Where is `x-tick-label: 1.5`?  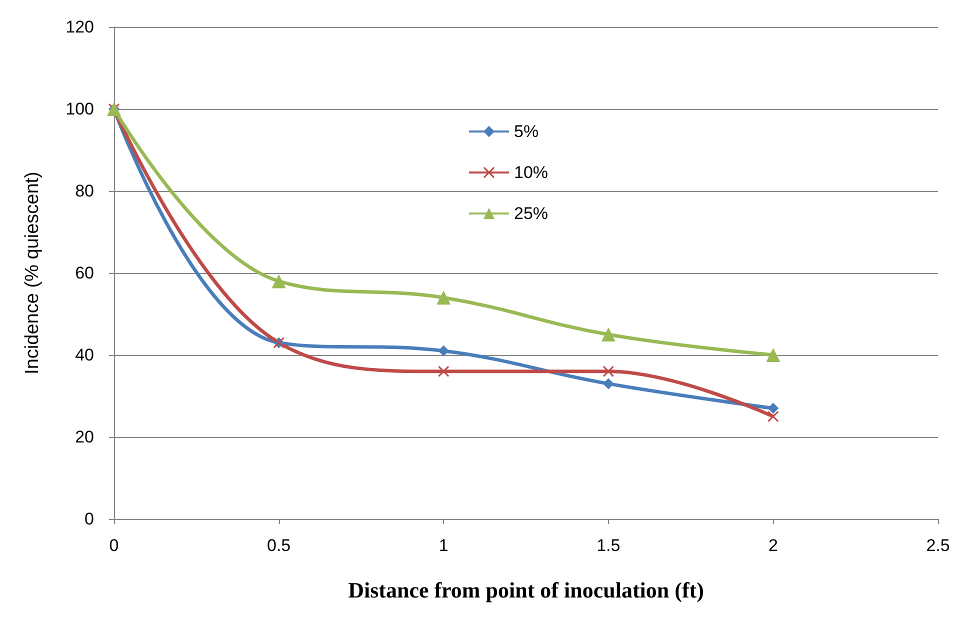
x-tick-label: 1.5 is located at coordinates (608, 545).